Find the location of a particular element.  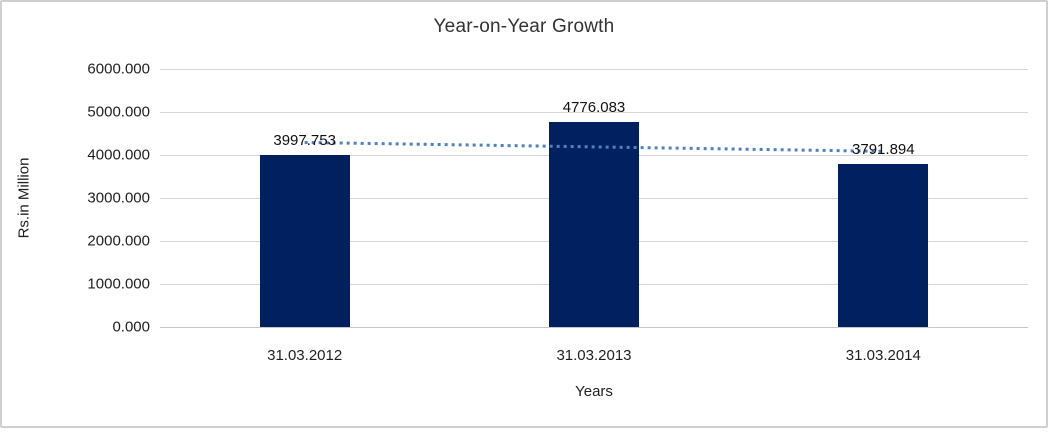

data-label-31.03.2012: 3997.753 is located at coordinates (304, 141).